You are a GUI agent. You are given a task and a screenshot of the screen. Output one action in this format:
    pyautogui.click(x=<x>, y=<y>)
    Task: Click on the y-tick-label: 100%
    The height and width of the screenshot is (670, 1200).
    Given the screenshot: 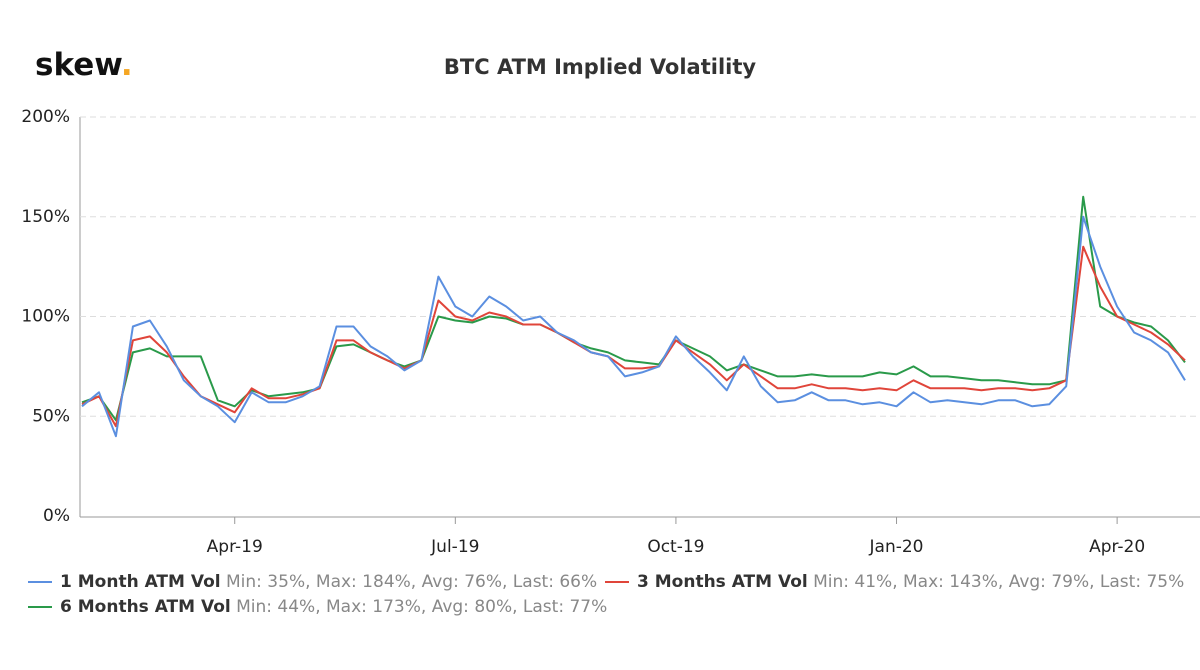 What is the action you would take?
    pyautogui.click(x=45, y=317)
    